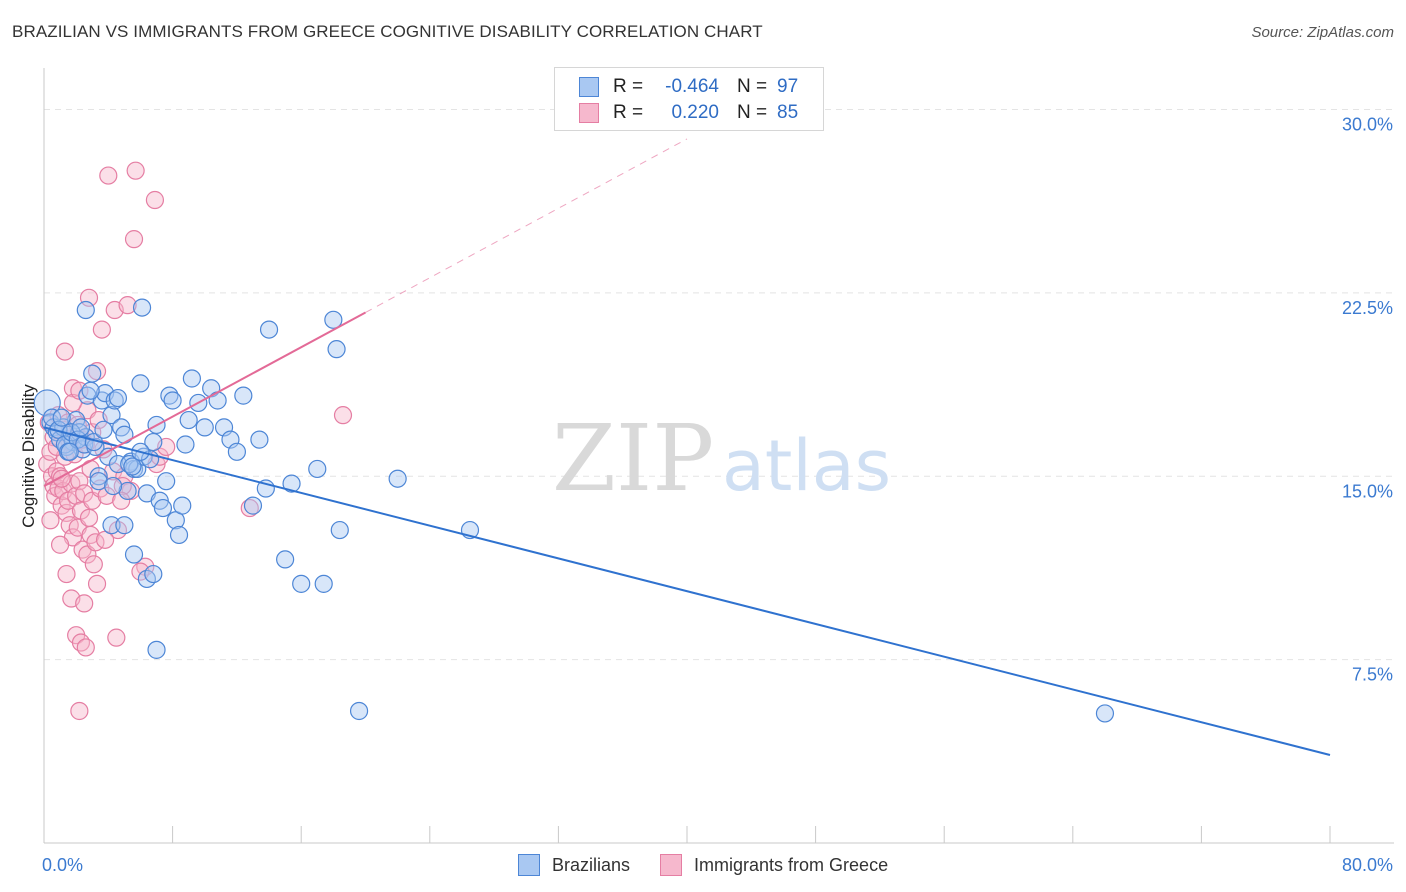  I want to click on legend-swatch-greece, so click(671, 865).